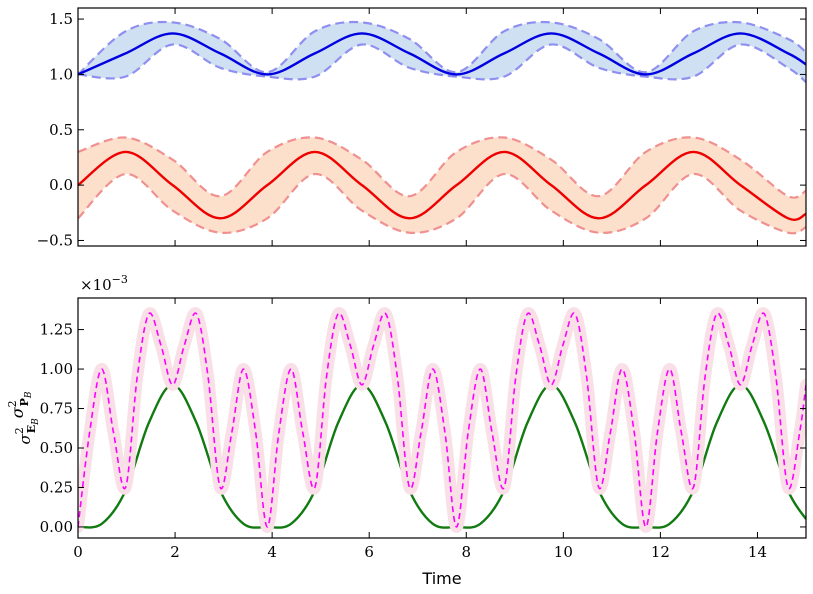 The height and width of the screenshot is (594, 813). What do you see at coordinates (466, 552) in the screenshot?
I see `bottom-xtick-label-4: 8` at bounding box center [466, 552].